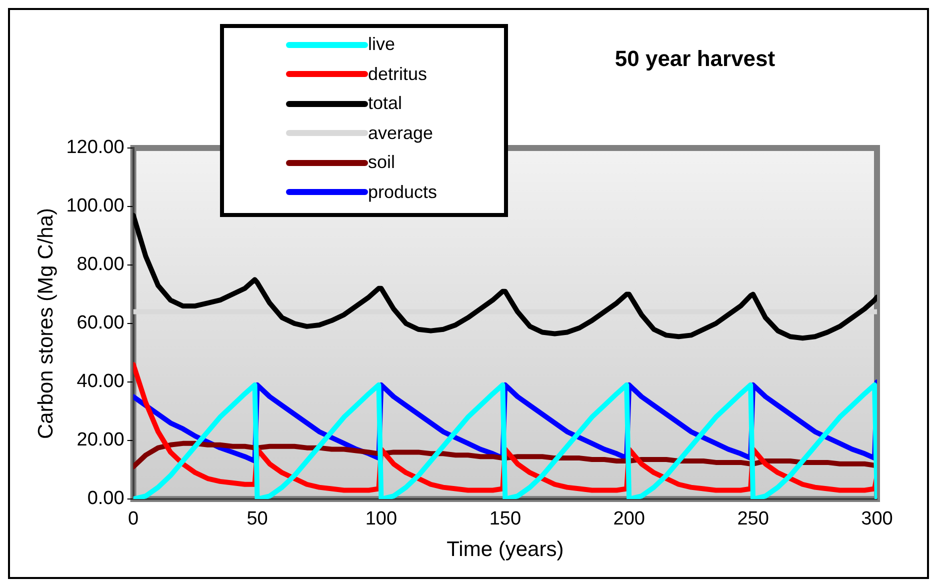 The image size is (937, 587). What do you see at coordinates (385, 103) in the screenshot?
I see `legend-label: total` at bounding box center [385, 103].